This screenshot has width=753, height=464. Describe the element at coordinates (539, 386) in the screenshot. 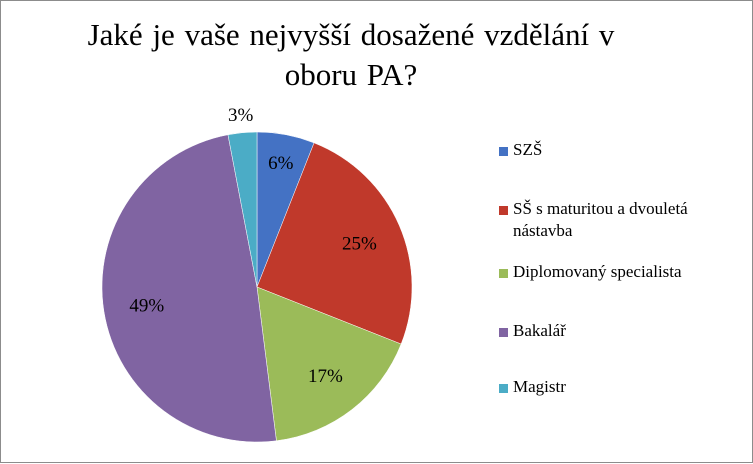

I see `legend-label-magistr: Magistr` at that location.